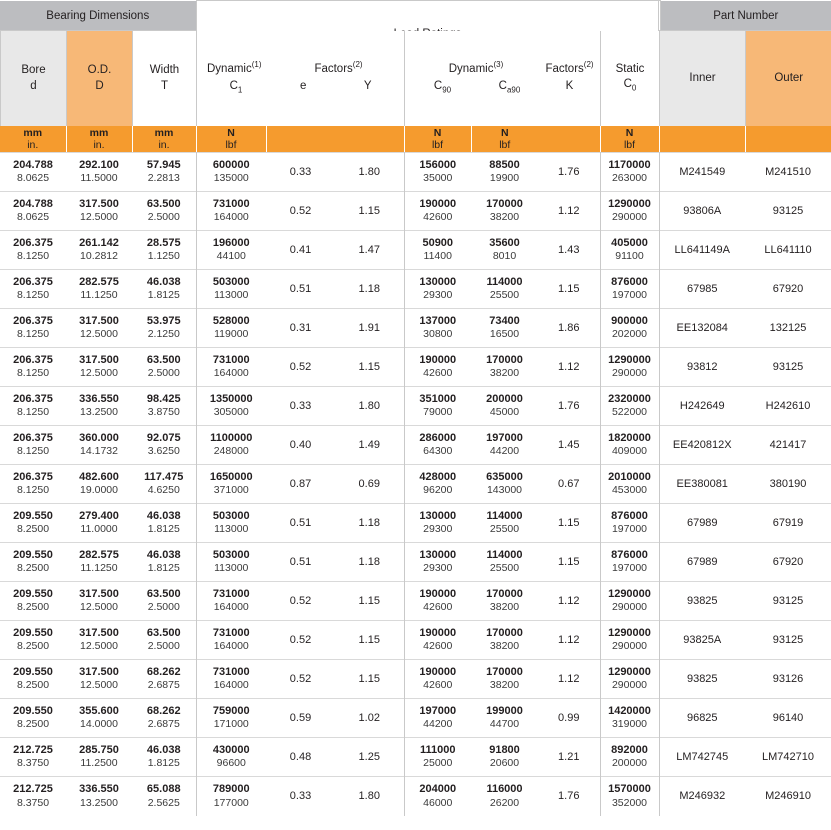 The image size is (831, 830). I want to click on units-c90-n: N, so click(437, 132).